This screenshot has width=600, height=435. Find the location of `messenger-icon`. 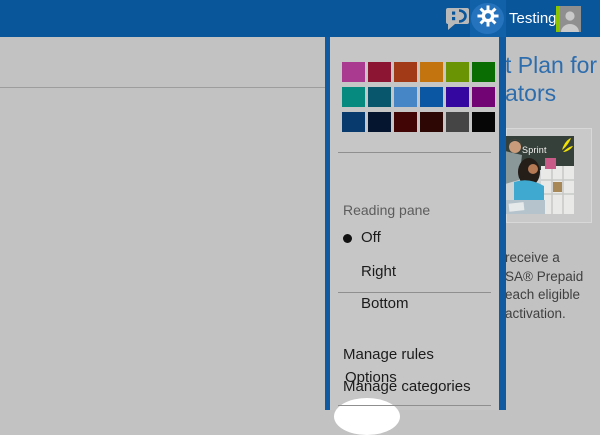

messenger-icon is located at coordinates (458, 21).